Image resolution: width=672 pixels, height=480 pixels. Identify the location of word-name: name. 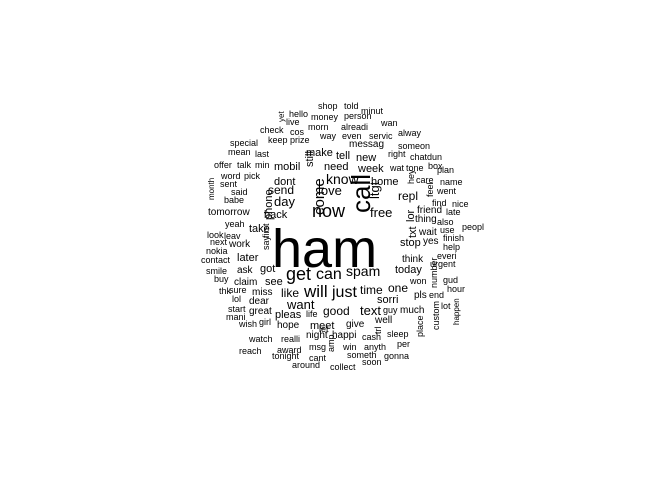
(451, 182).